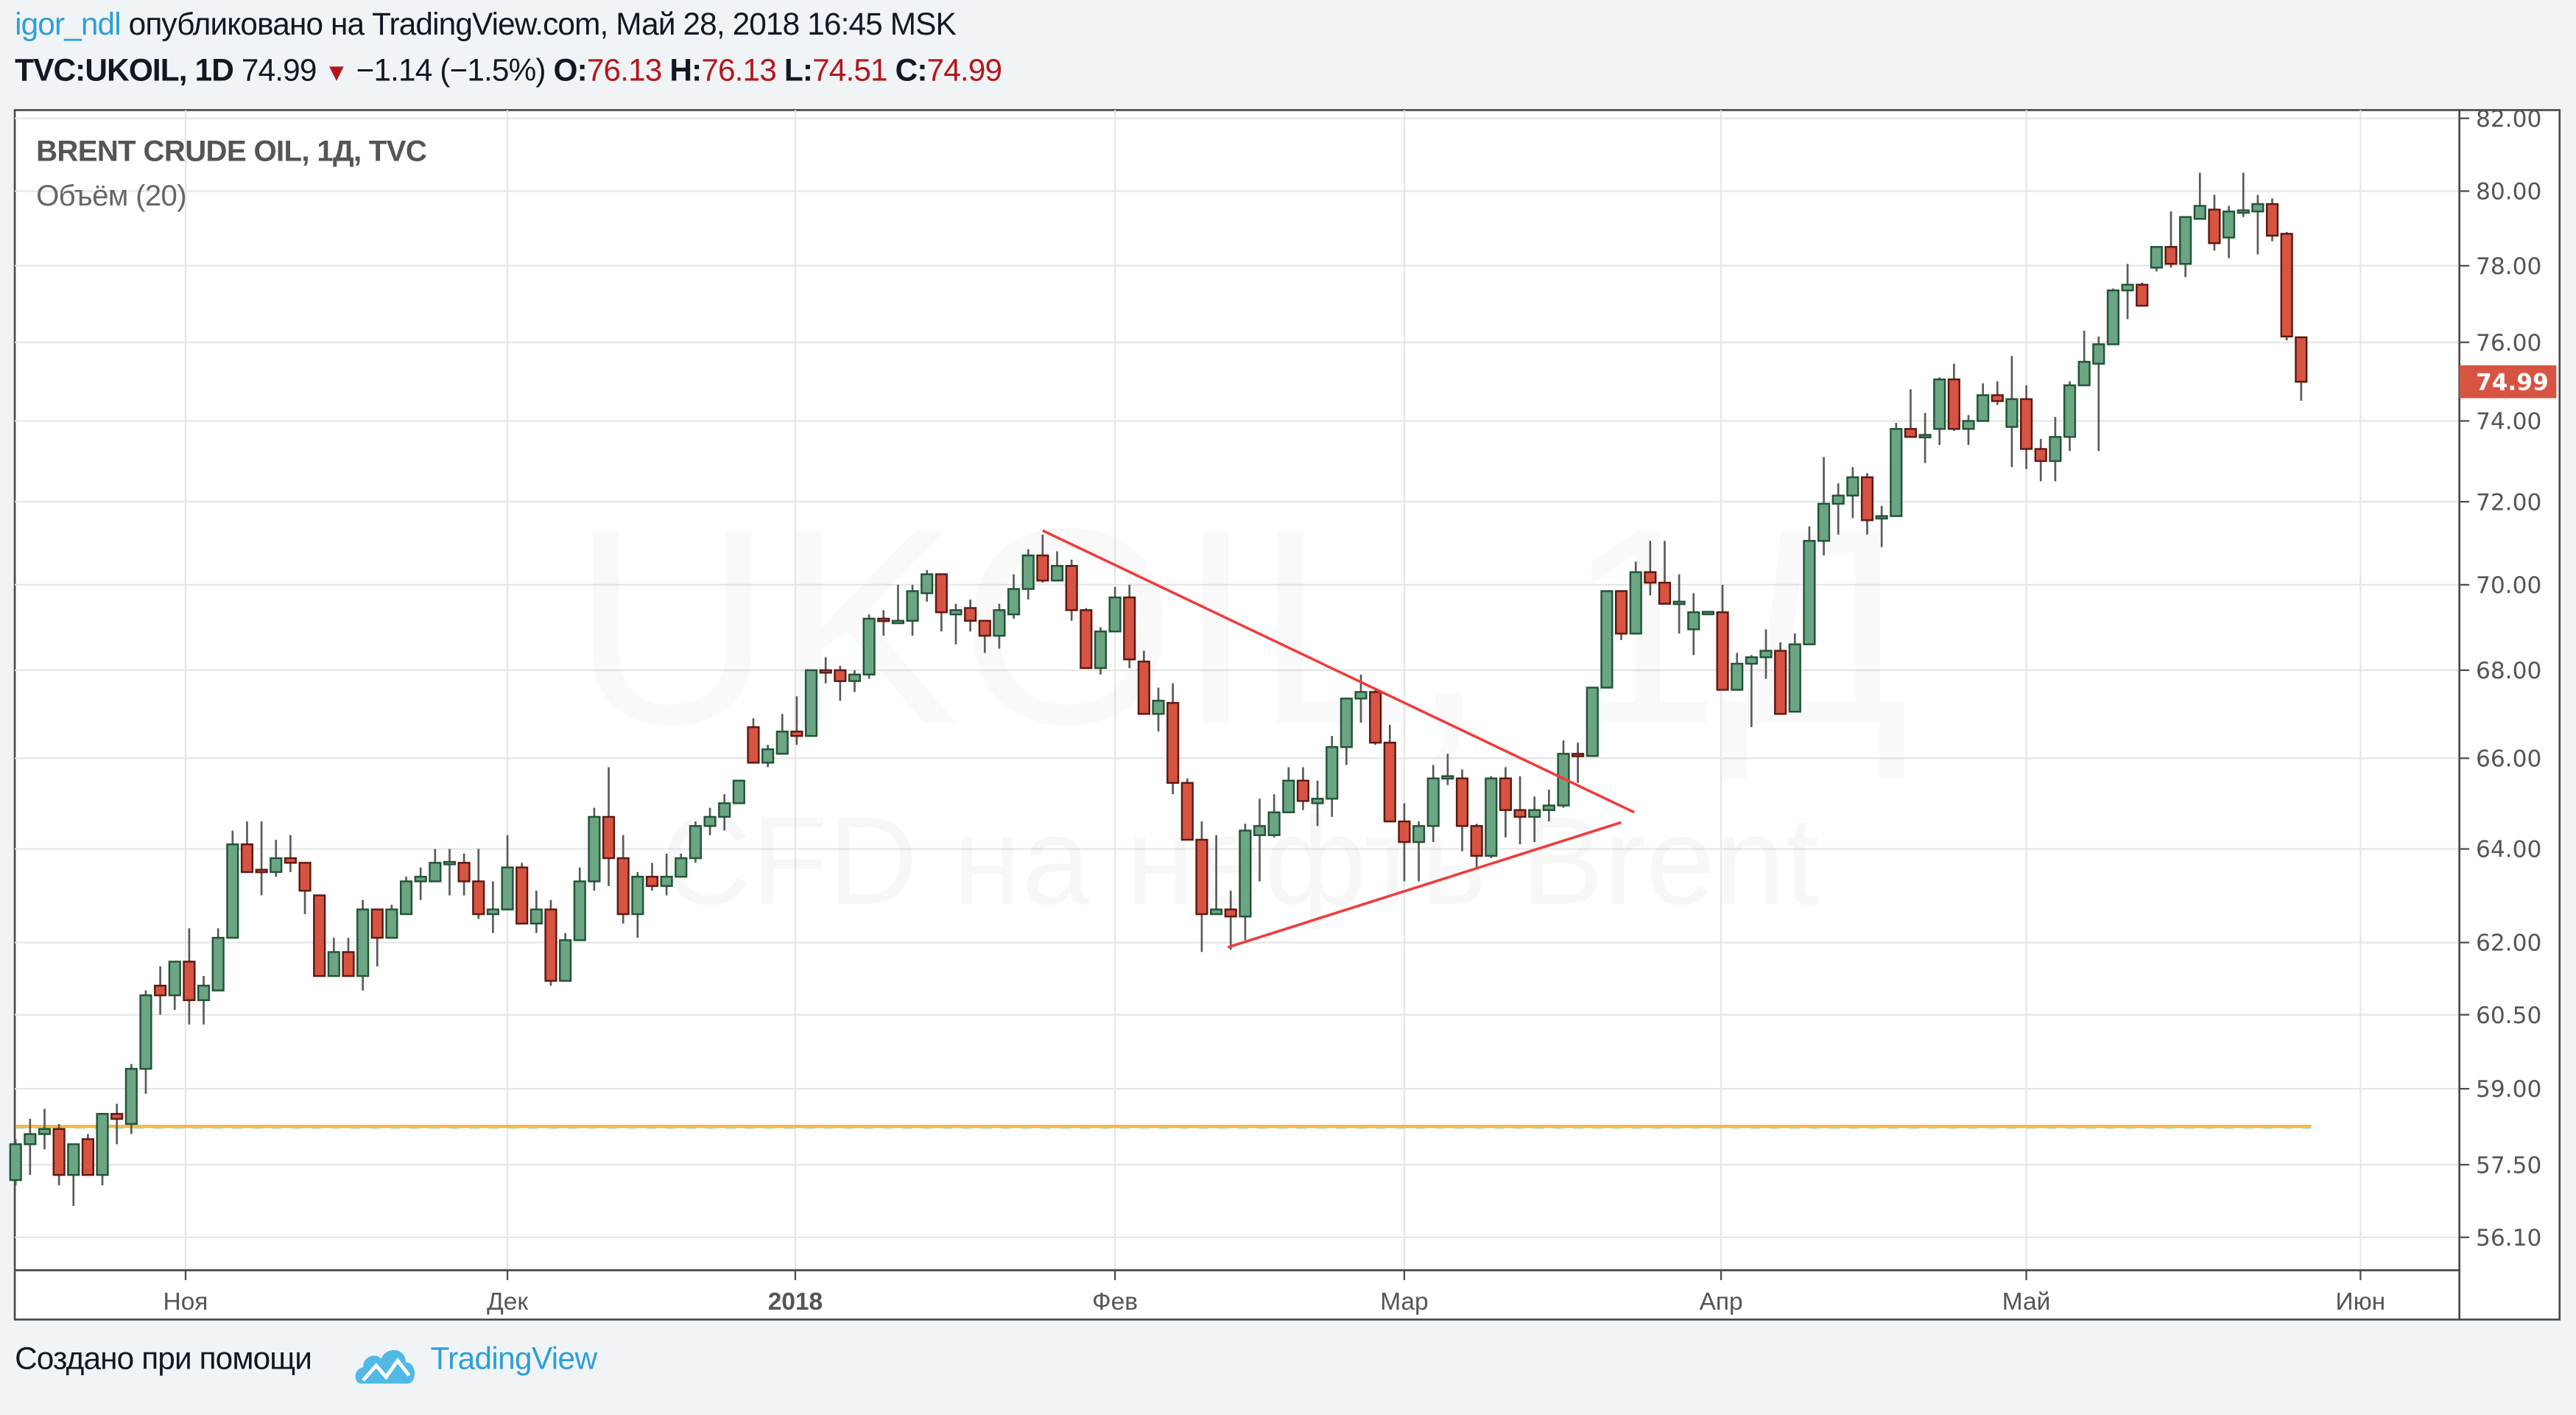 The width and height of the screenshot is (2576, 1415). What do you see at coordinates (795, 1302) in the screenshot?
I see `time-tick-label: 2018` at bounding box center [795, 1302].